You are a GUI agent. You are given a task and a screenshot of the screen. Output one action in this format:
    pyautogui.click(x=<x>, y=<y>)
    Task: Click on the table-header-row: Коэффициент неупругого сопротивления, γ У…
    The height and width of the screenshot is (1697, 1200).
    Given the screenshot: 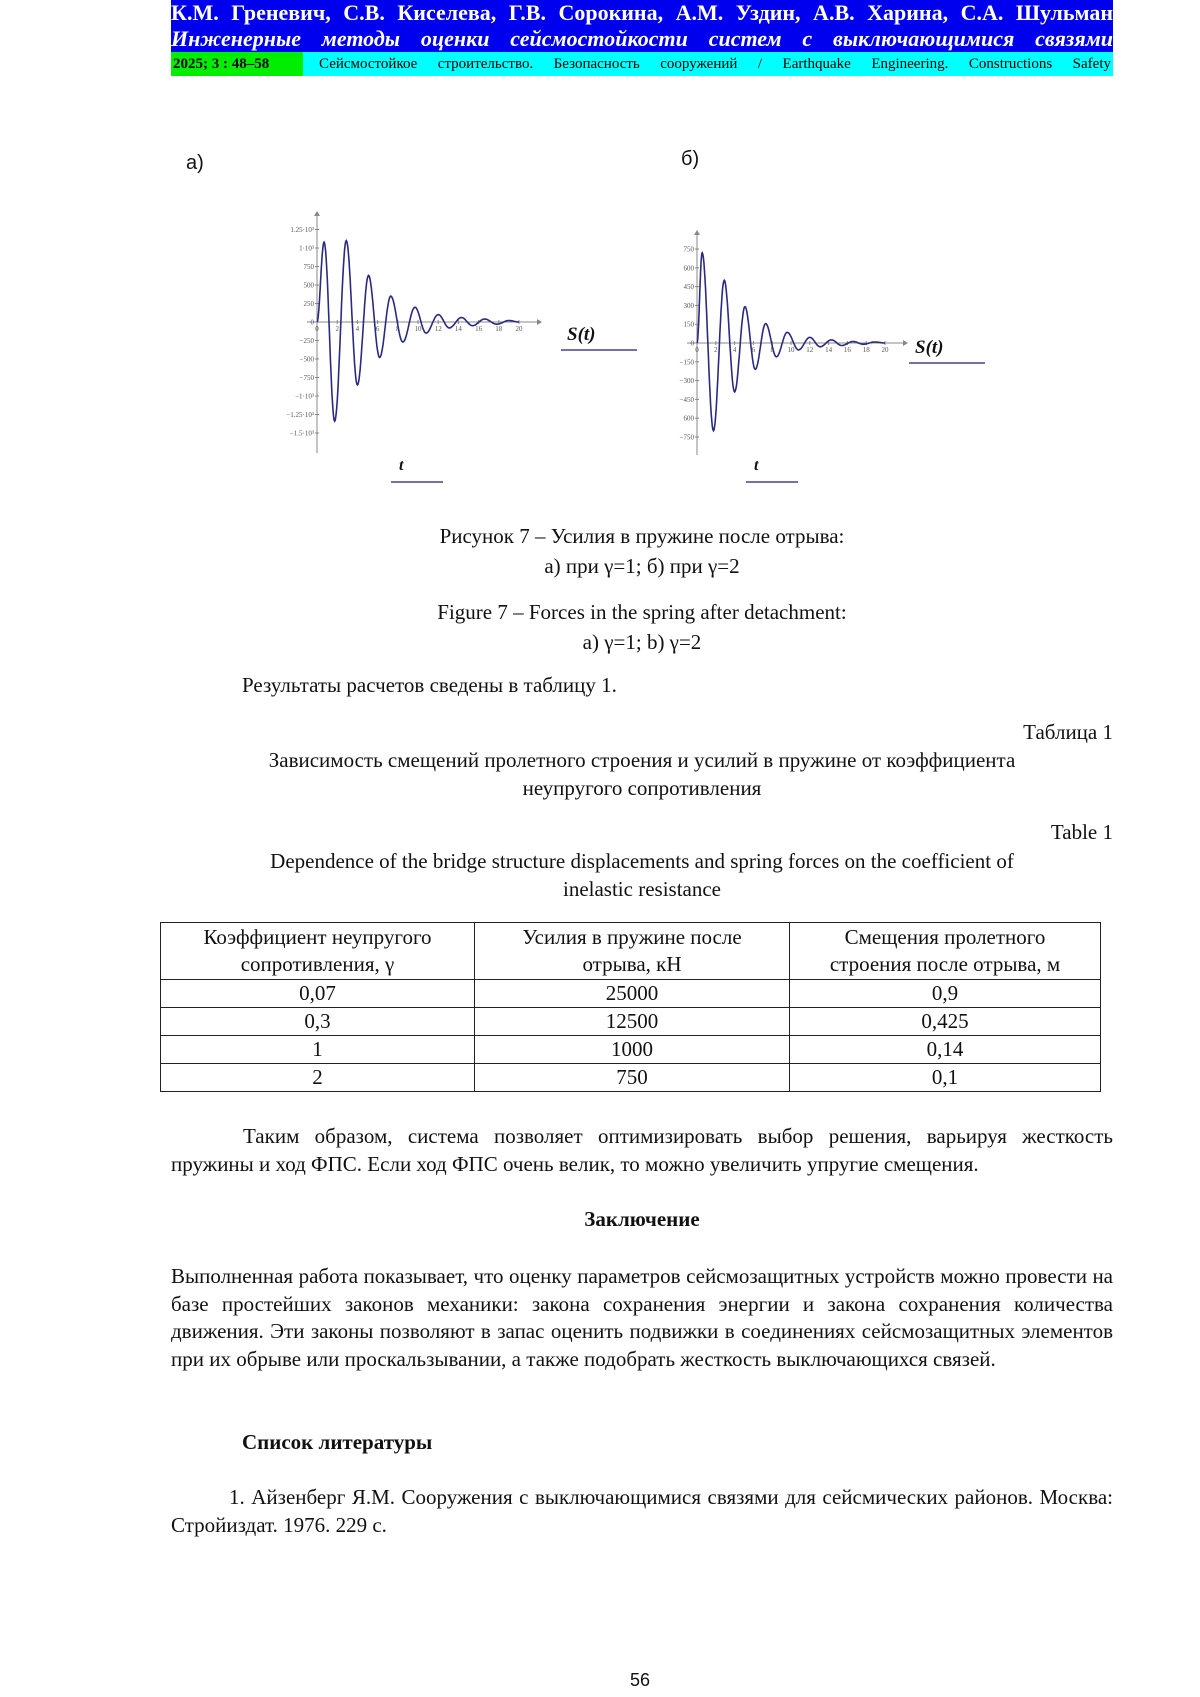 What is the action you would take?
    pyautogui.click(x=630, y=951)
    